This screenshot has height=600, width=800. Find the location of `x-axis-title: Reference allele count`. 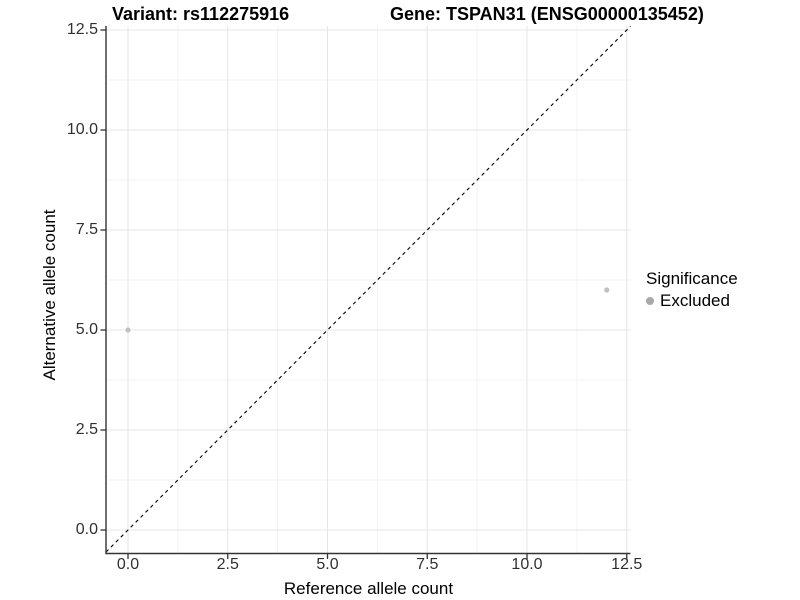

x-axis-title: Reference allele count is located at coordinates (368, 588).